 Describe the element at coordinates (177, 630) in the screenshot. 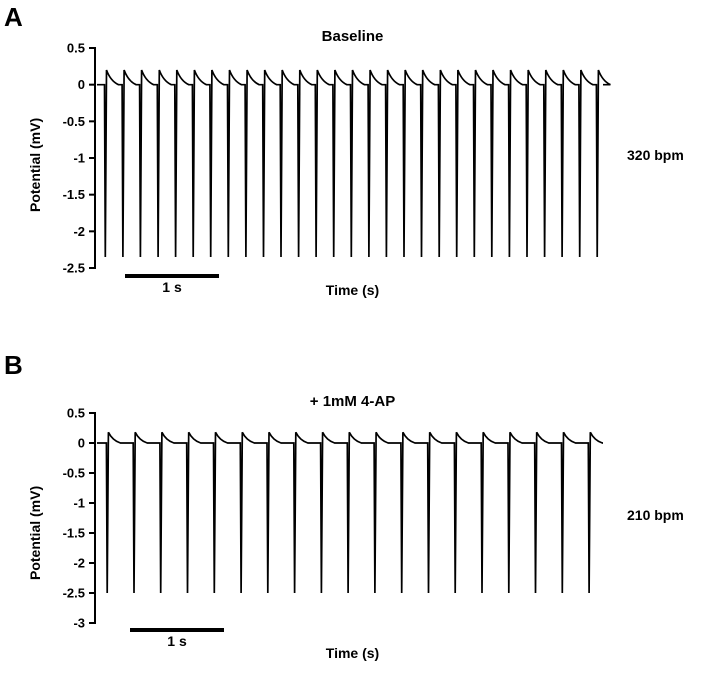

I see `panel-b-scale-bar` at that location.